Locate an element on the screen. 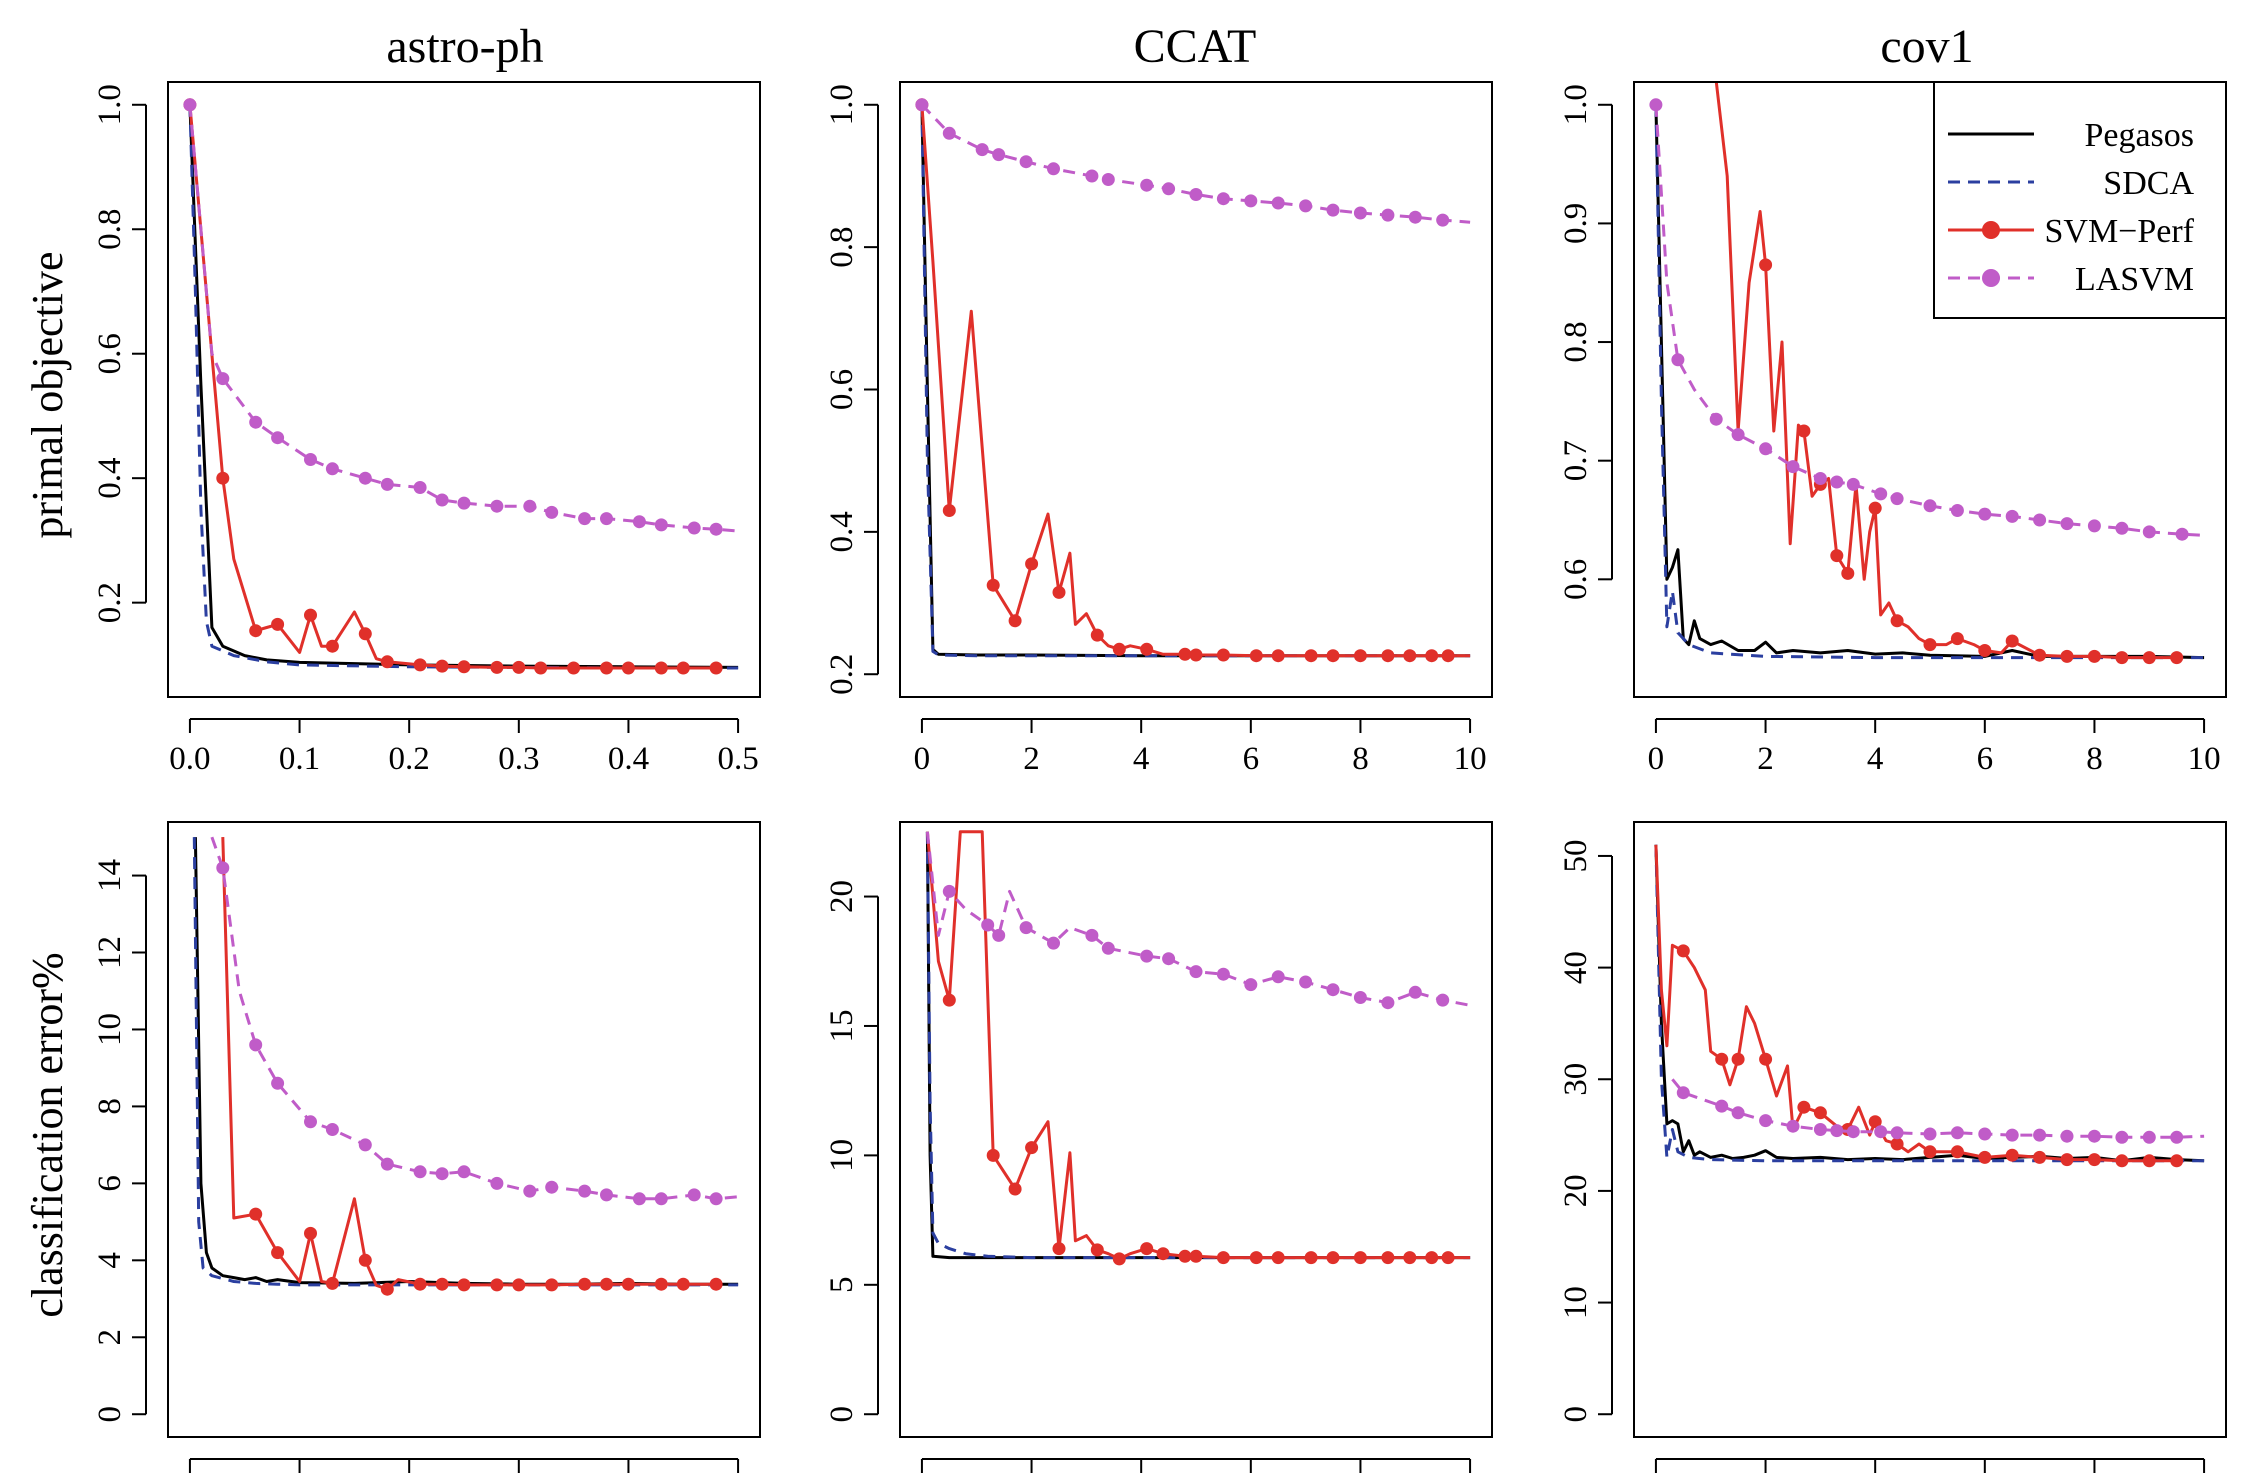  series-group is located at coordinates (1198, 1048).